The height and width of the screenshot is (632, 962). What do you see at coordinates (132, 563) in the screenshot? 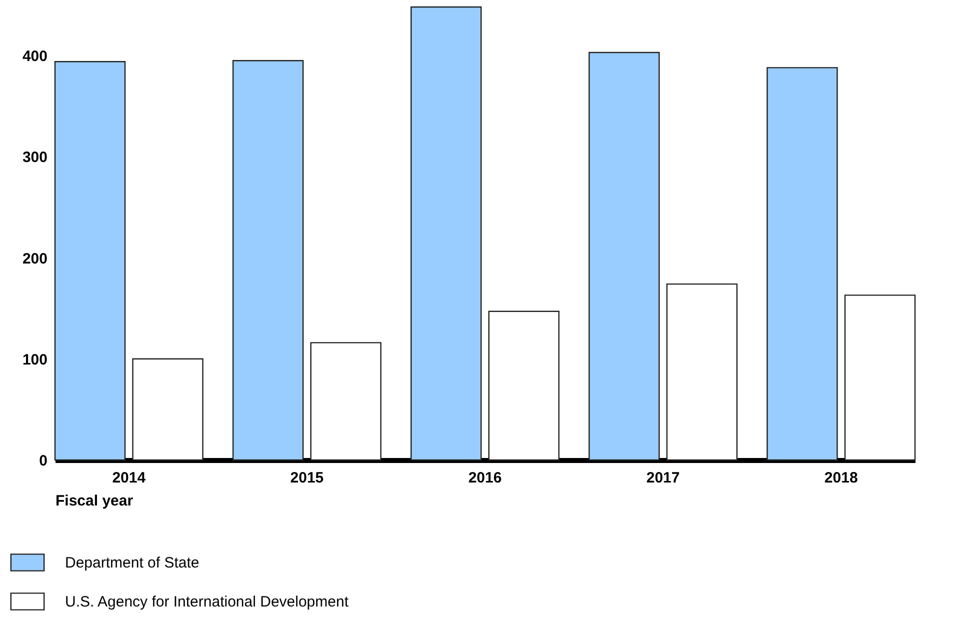
I see `legend-label: Department of State` at bounding box center [132, 563].